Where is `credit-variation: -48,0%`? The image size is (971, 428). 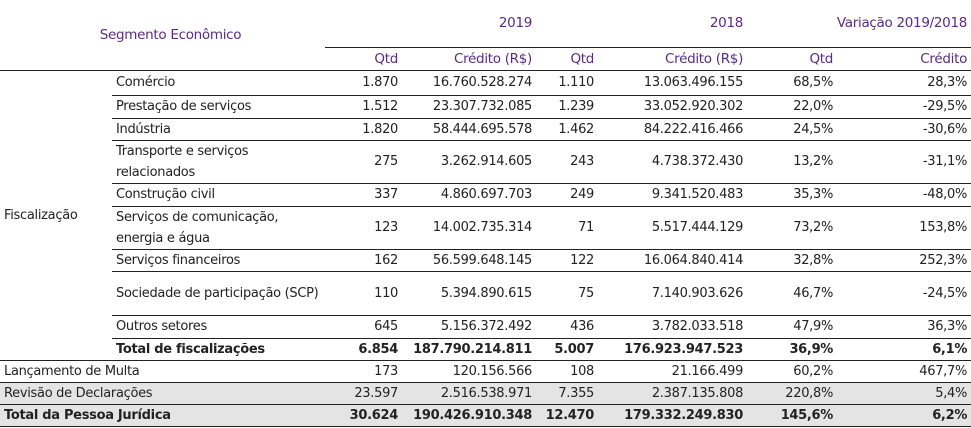 credit-variation: -48,0% is located at coordinates (904, 194).